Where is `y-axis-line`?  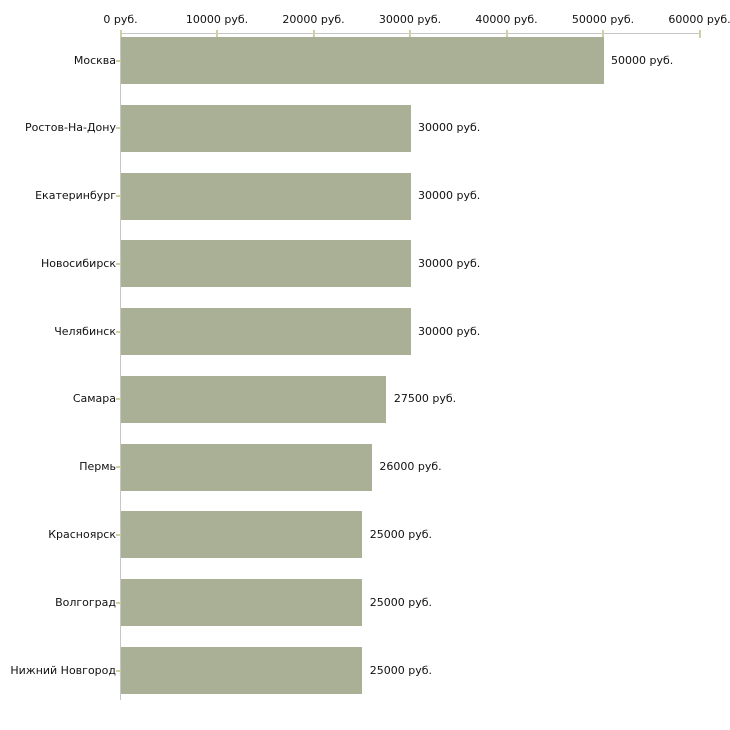 y-axis-line is located at coordinates (120, 366).